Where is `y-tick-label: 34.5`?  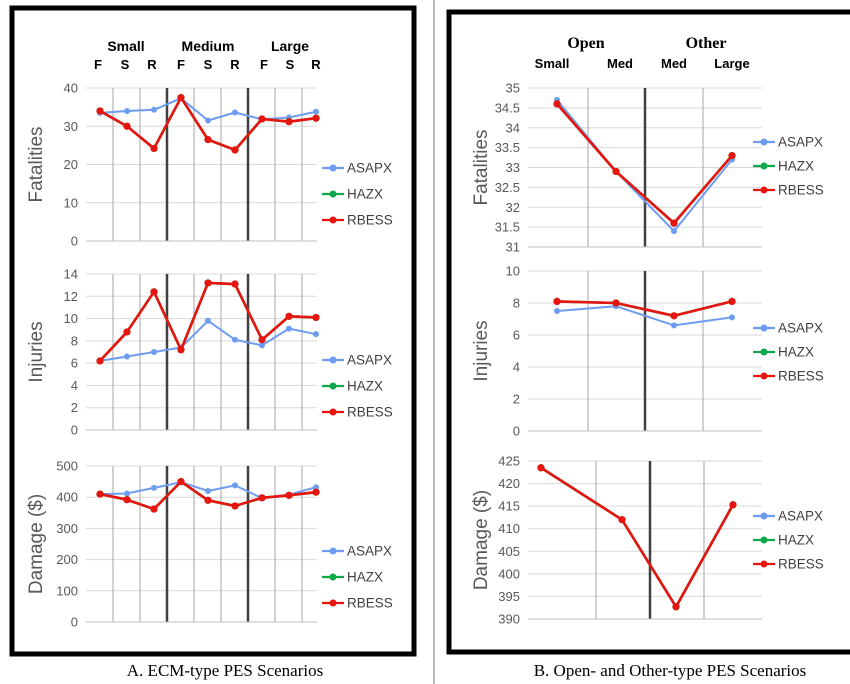
y-tick-label: 34.5 is located at coordinates (507, 107).